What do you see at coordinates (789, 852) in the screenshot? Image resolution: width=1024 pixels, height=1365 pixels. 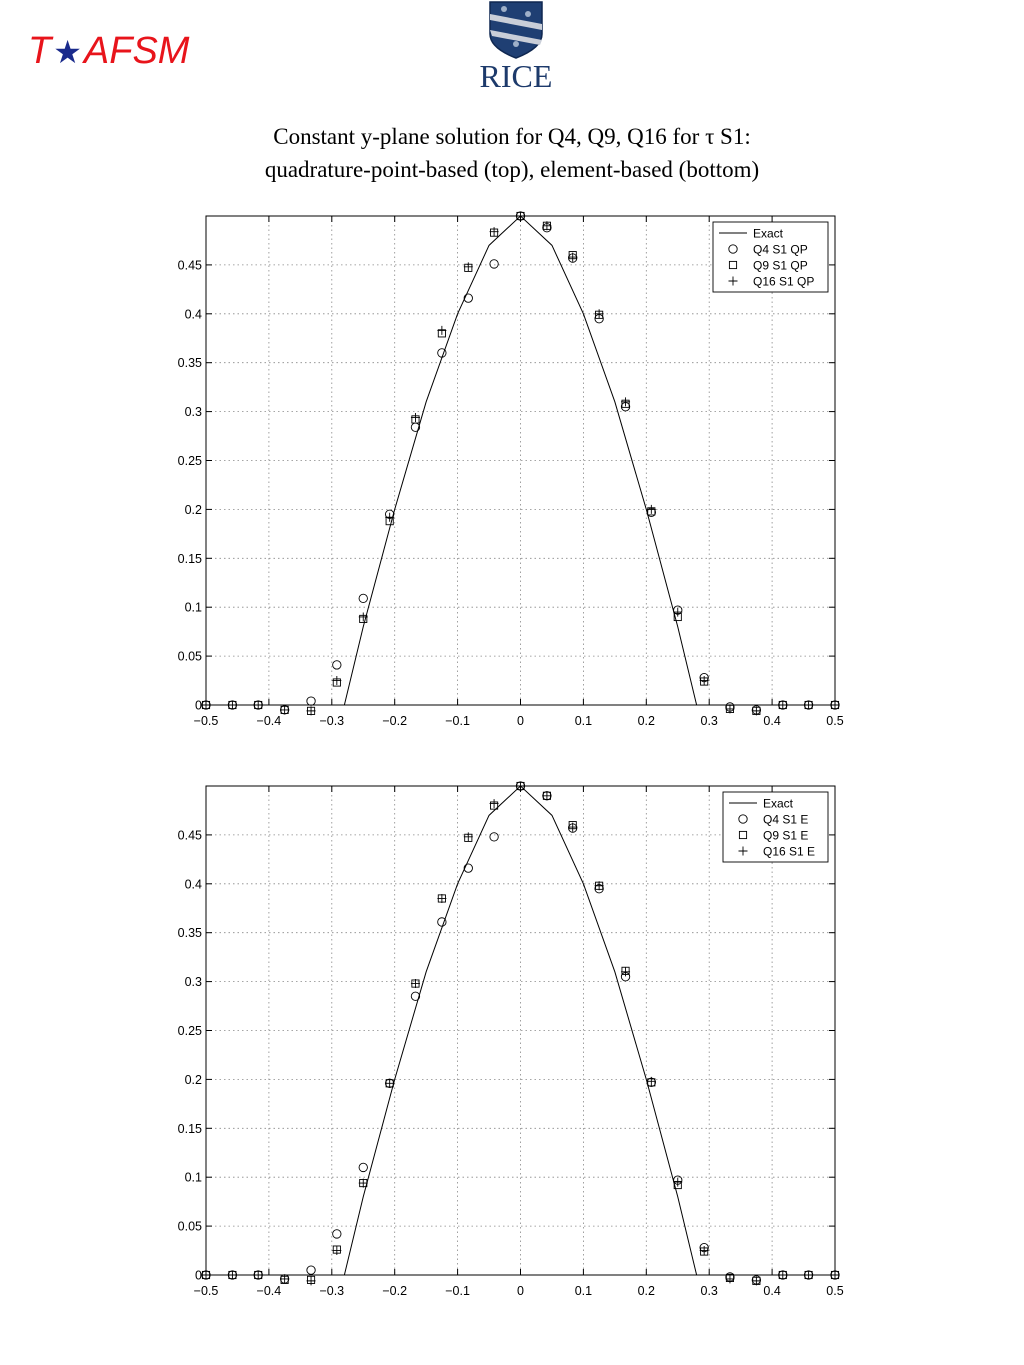 I see `legend-label: Q16 S1 E` at bounding box center [789, 852].